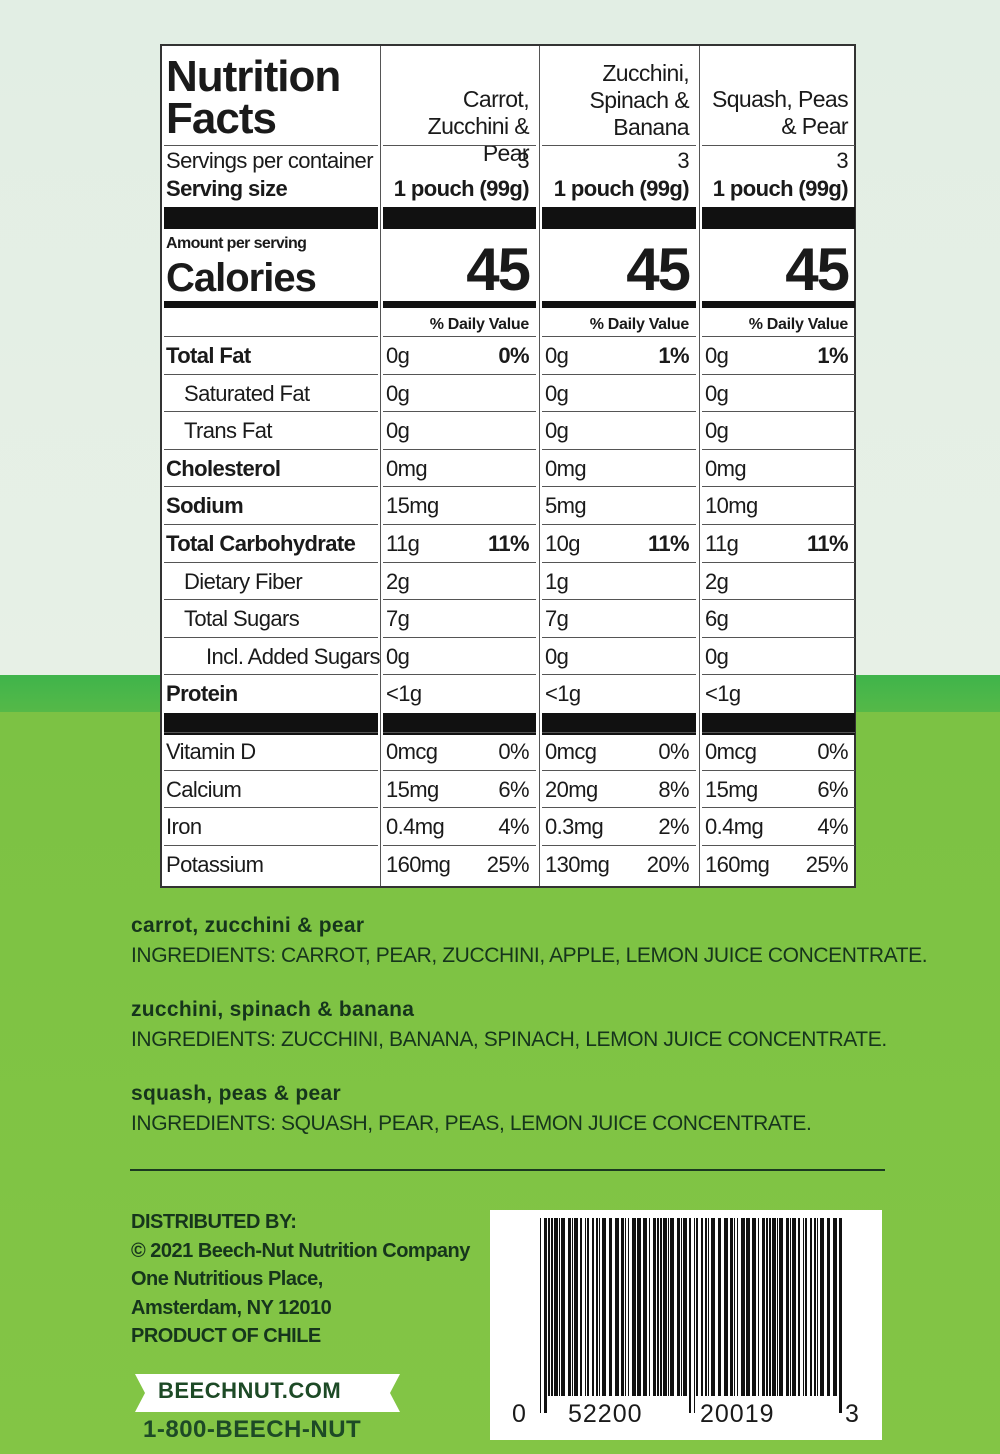 The width and height of the screenshot is (1000, 1454). Describe the element at coordinates (223, 468) in the screenshot. I see `nutrient-label: Cholesterol` at that location.